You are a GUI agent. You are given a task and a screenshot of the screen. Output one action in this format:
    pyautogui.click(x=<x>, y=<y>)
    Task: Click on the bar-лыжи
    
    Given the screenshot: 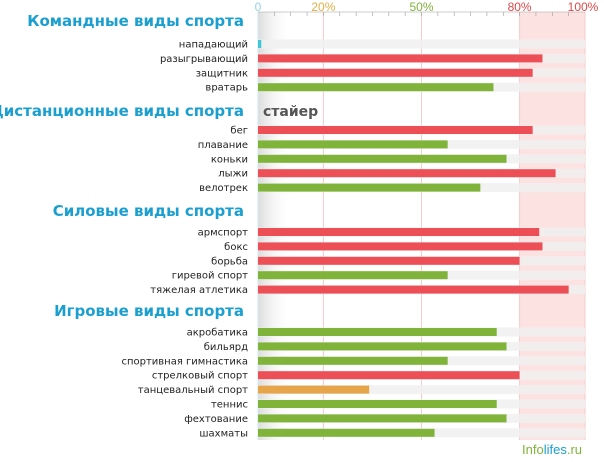 What is the action you would take?
    pyautogui.click(x=407, y=173)
    